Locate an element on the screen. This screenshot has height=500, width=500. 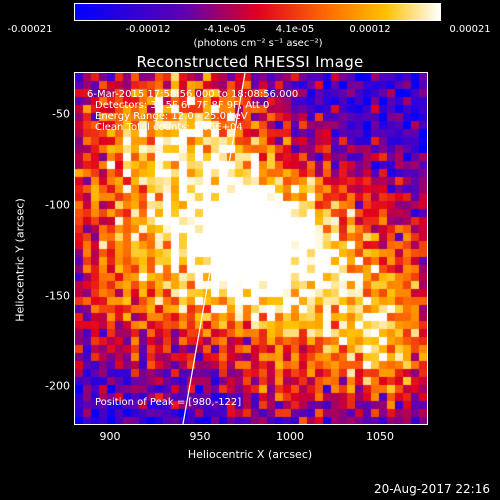
annotation-peak: Position of Peak = [980,-122] is located at coordinates (168, 402).